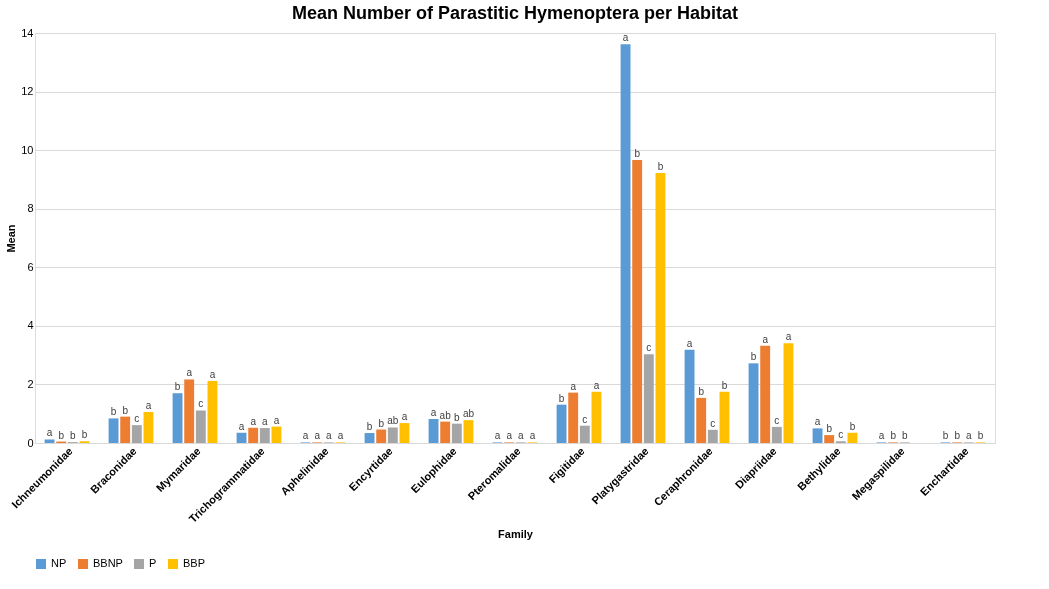 Image resolution: width=1049 pixels, height=589 pixels. What do you see at coordinates (515, 13) in the screenshot?
I see `chart-title: Mean Number of Parastitic Hymenoptera per Habitat` at bounding box center [515, 13].